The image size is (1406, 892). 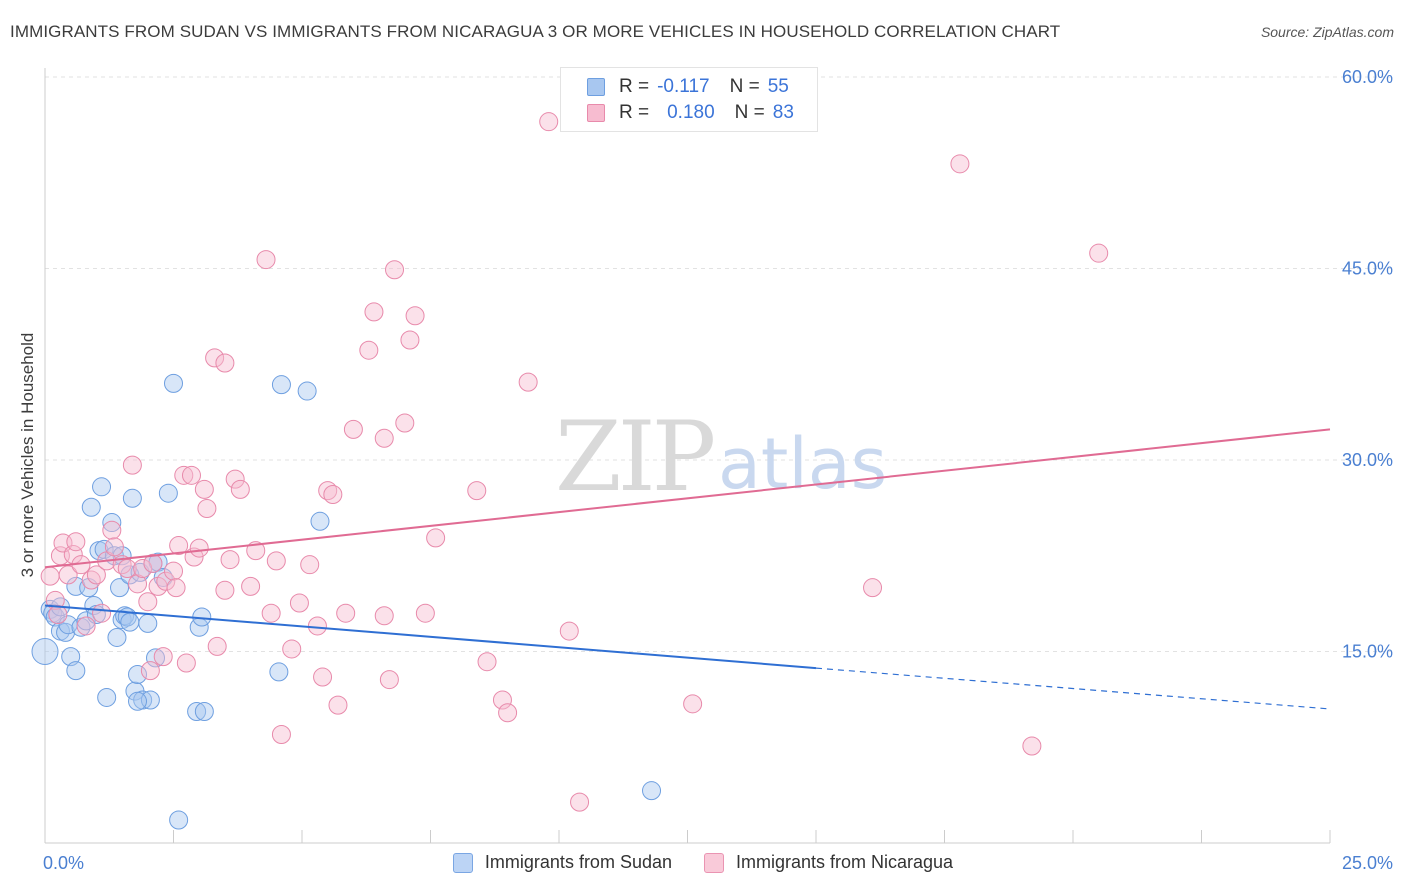 I want to click on y-tick-label: 45.0%, so click(x=1367, y=269).